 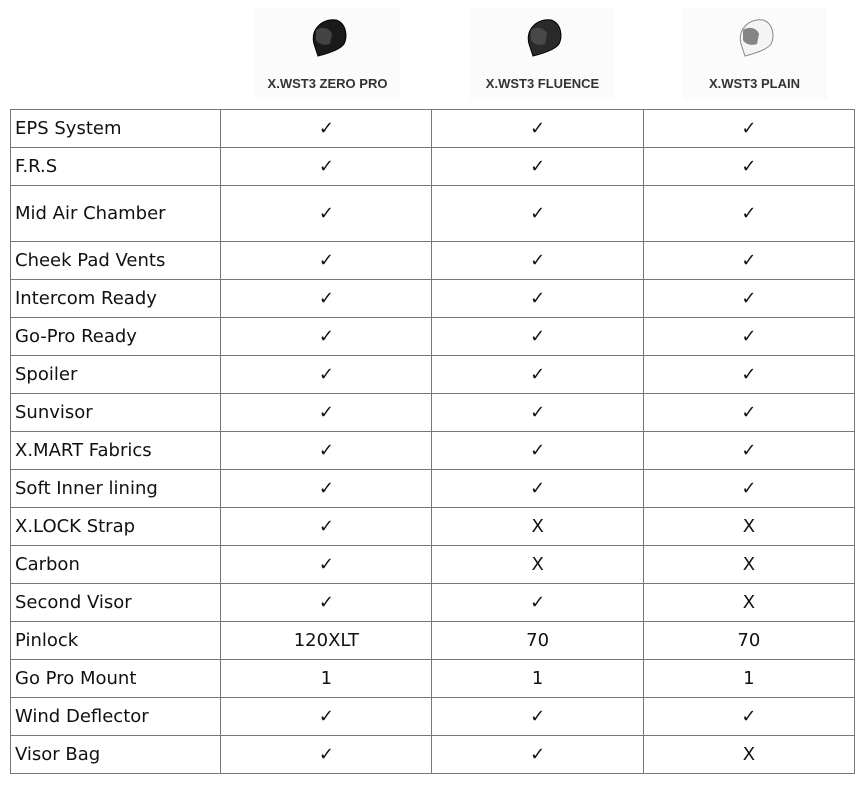 I want to click on table-row: Wind Deflector ✓ ✓ ✓, so click(x=432, y=716).